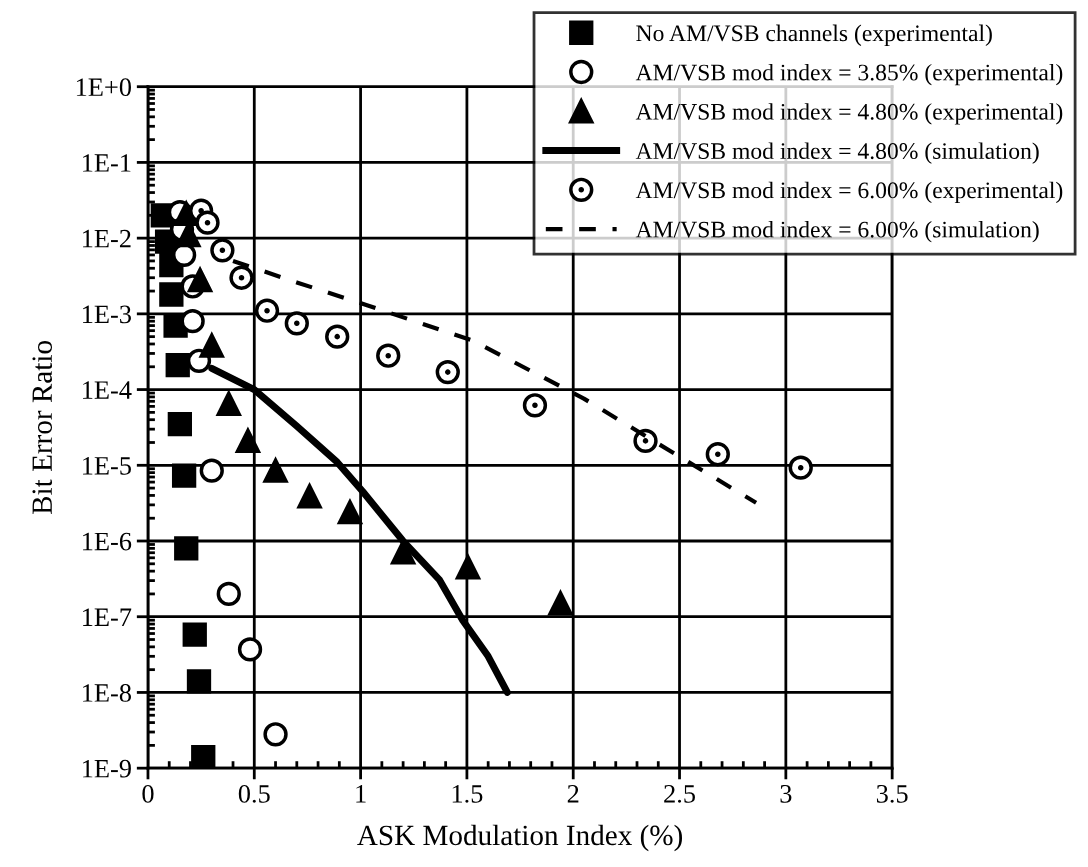  What do you see at coordinates (361, 794) in the screenshot?
I see `x-tick-label: 1` at bounding box center [361, 794].